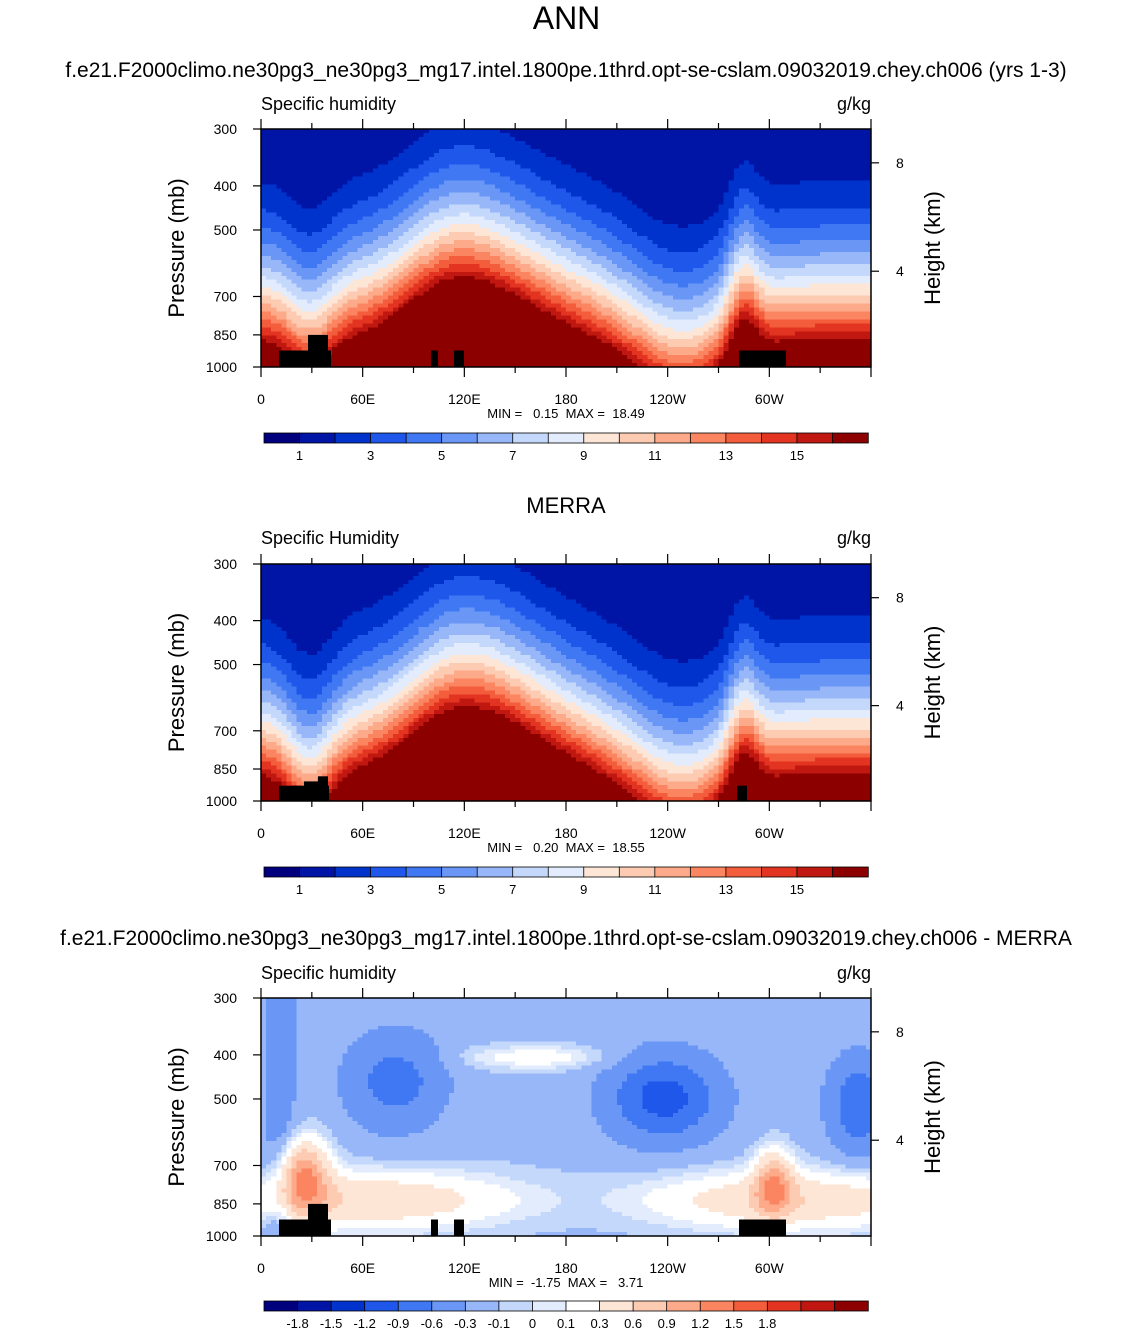 Image resolution: width=1133 pixels, height=1334 pixels. Describe the element at coordinates (700, 1323) in the screenshot. I see `colorbar-label: 1.2` at that location.